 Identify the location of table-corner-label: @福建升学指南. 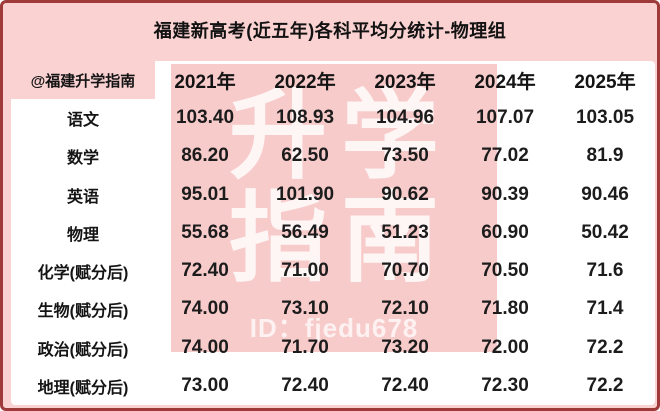
(83, 80).